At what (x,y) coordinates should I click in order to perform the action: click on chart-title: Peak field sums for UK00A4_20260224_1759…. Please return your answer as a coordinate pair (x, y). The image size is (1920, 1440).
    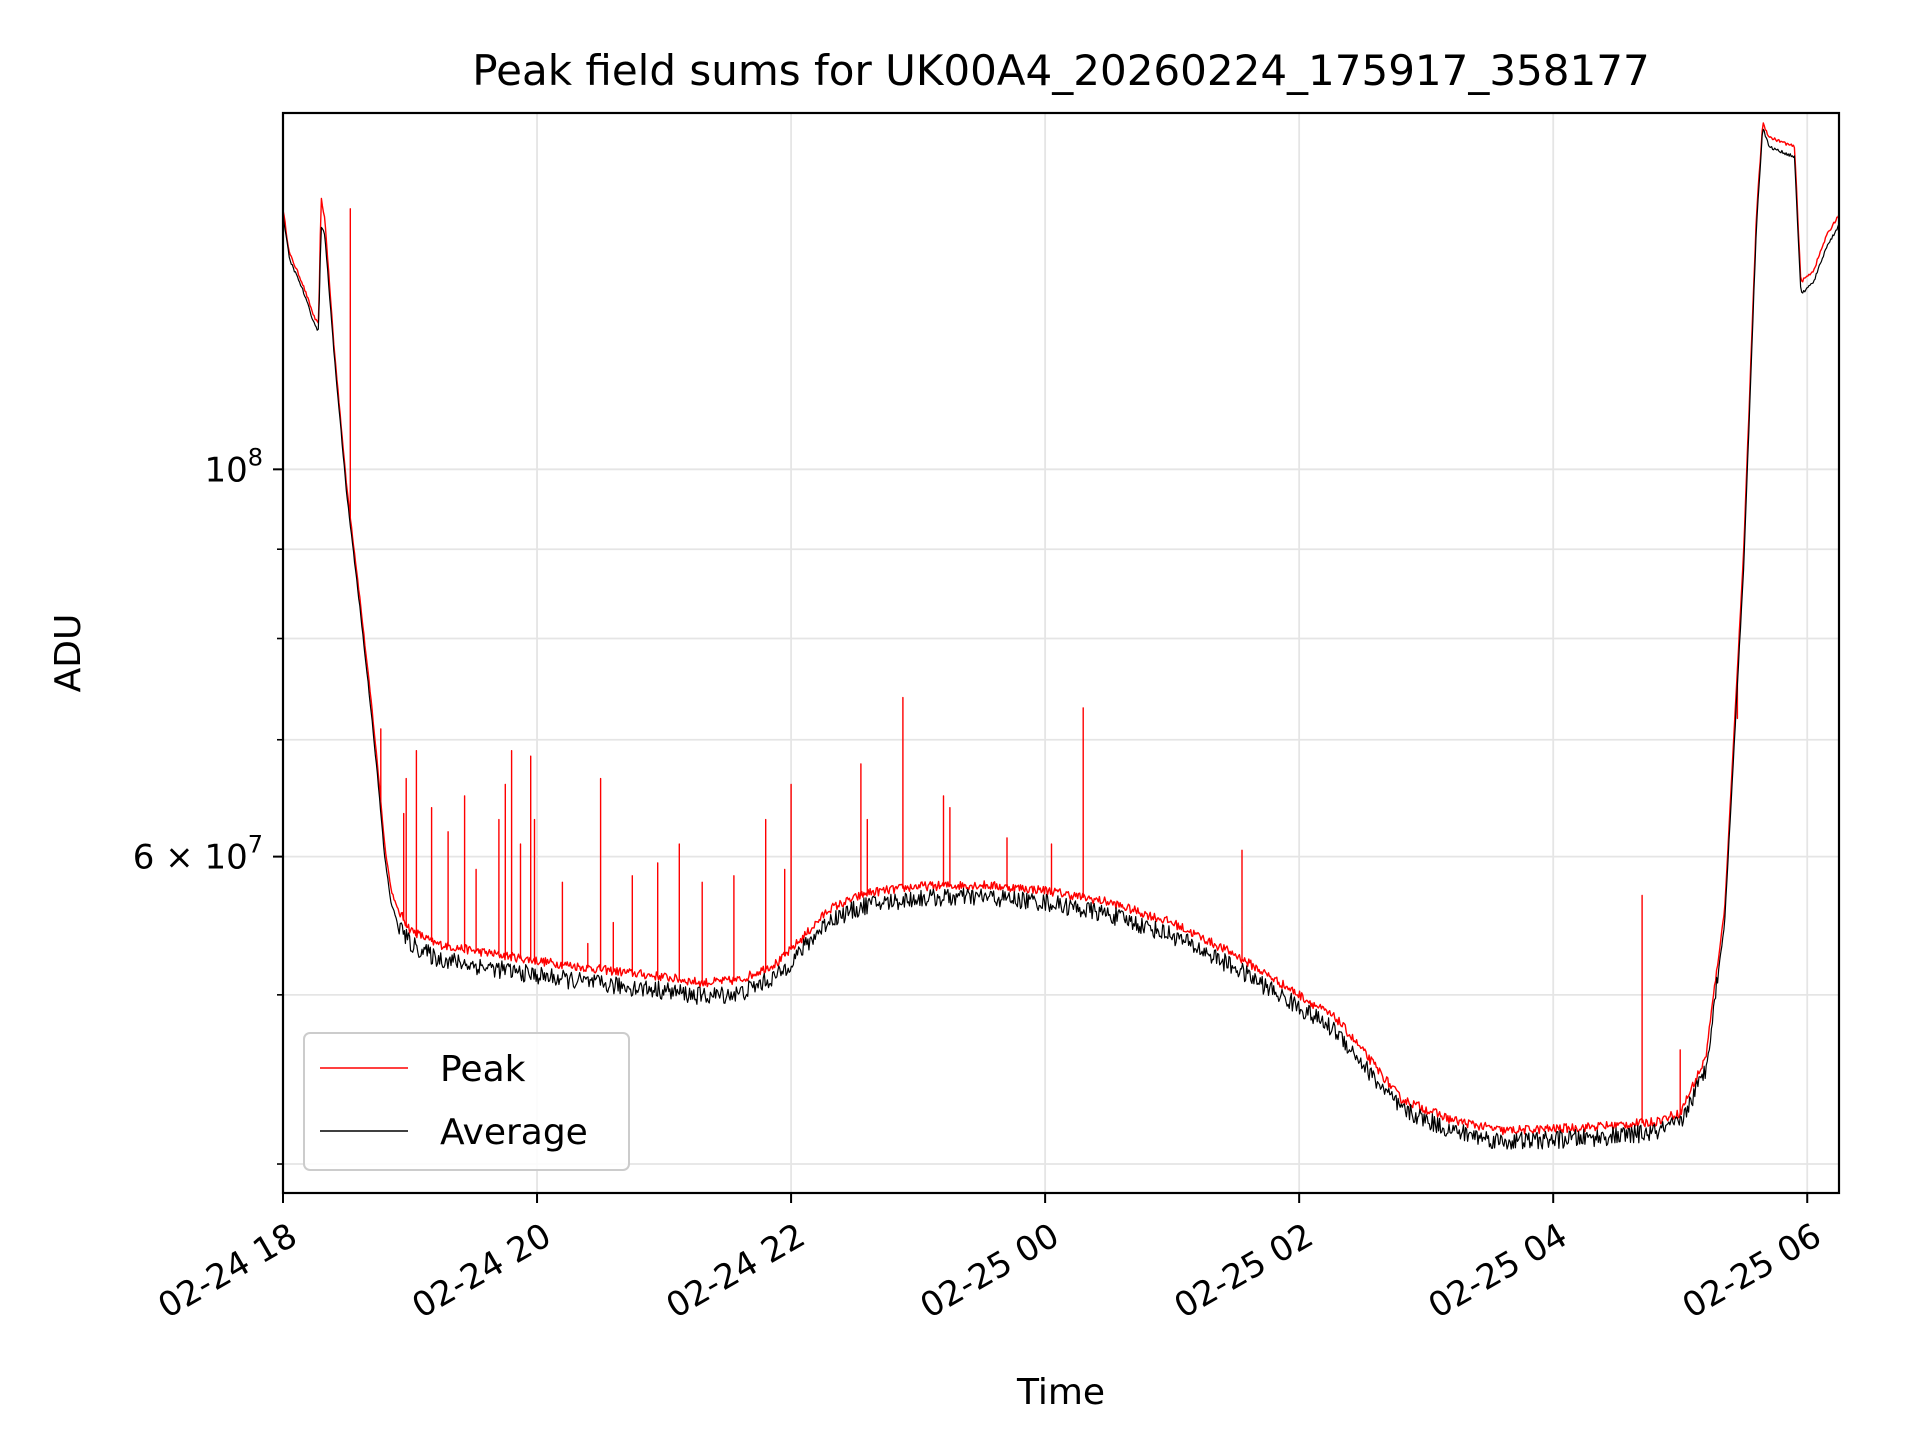
    Looking at the image, I should click on (1060, 70).